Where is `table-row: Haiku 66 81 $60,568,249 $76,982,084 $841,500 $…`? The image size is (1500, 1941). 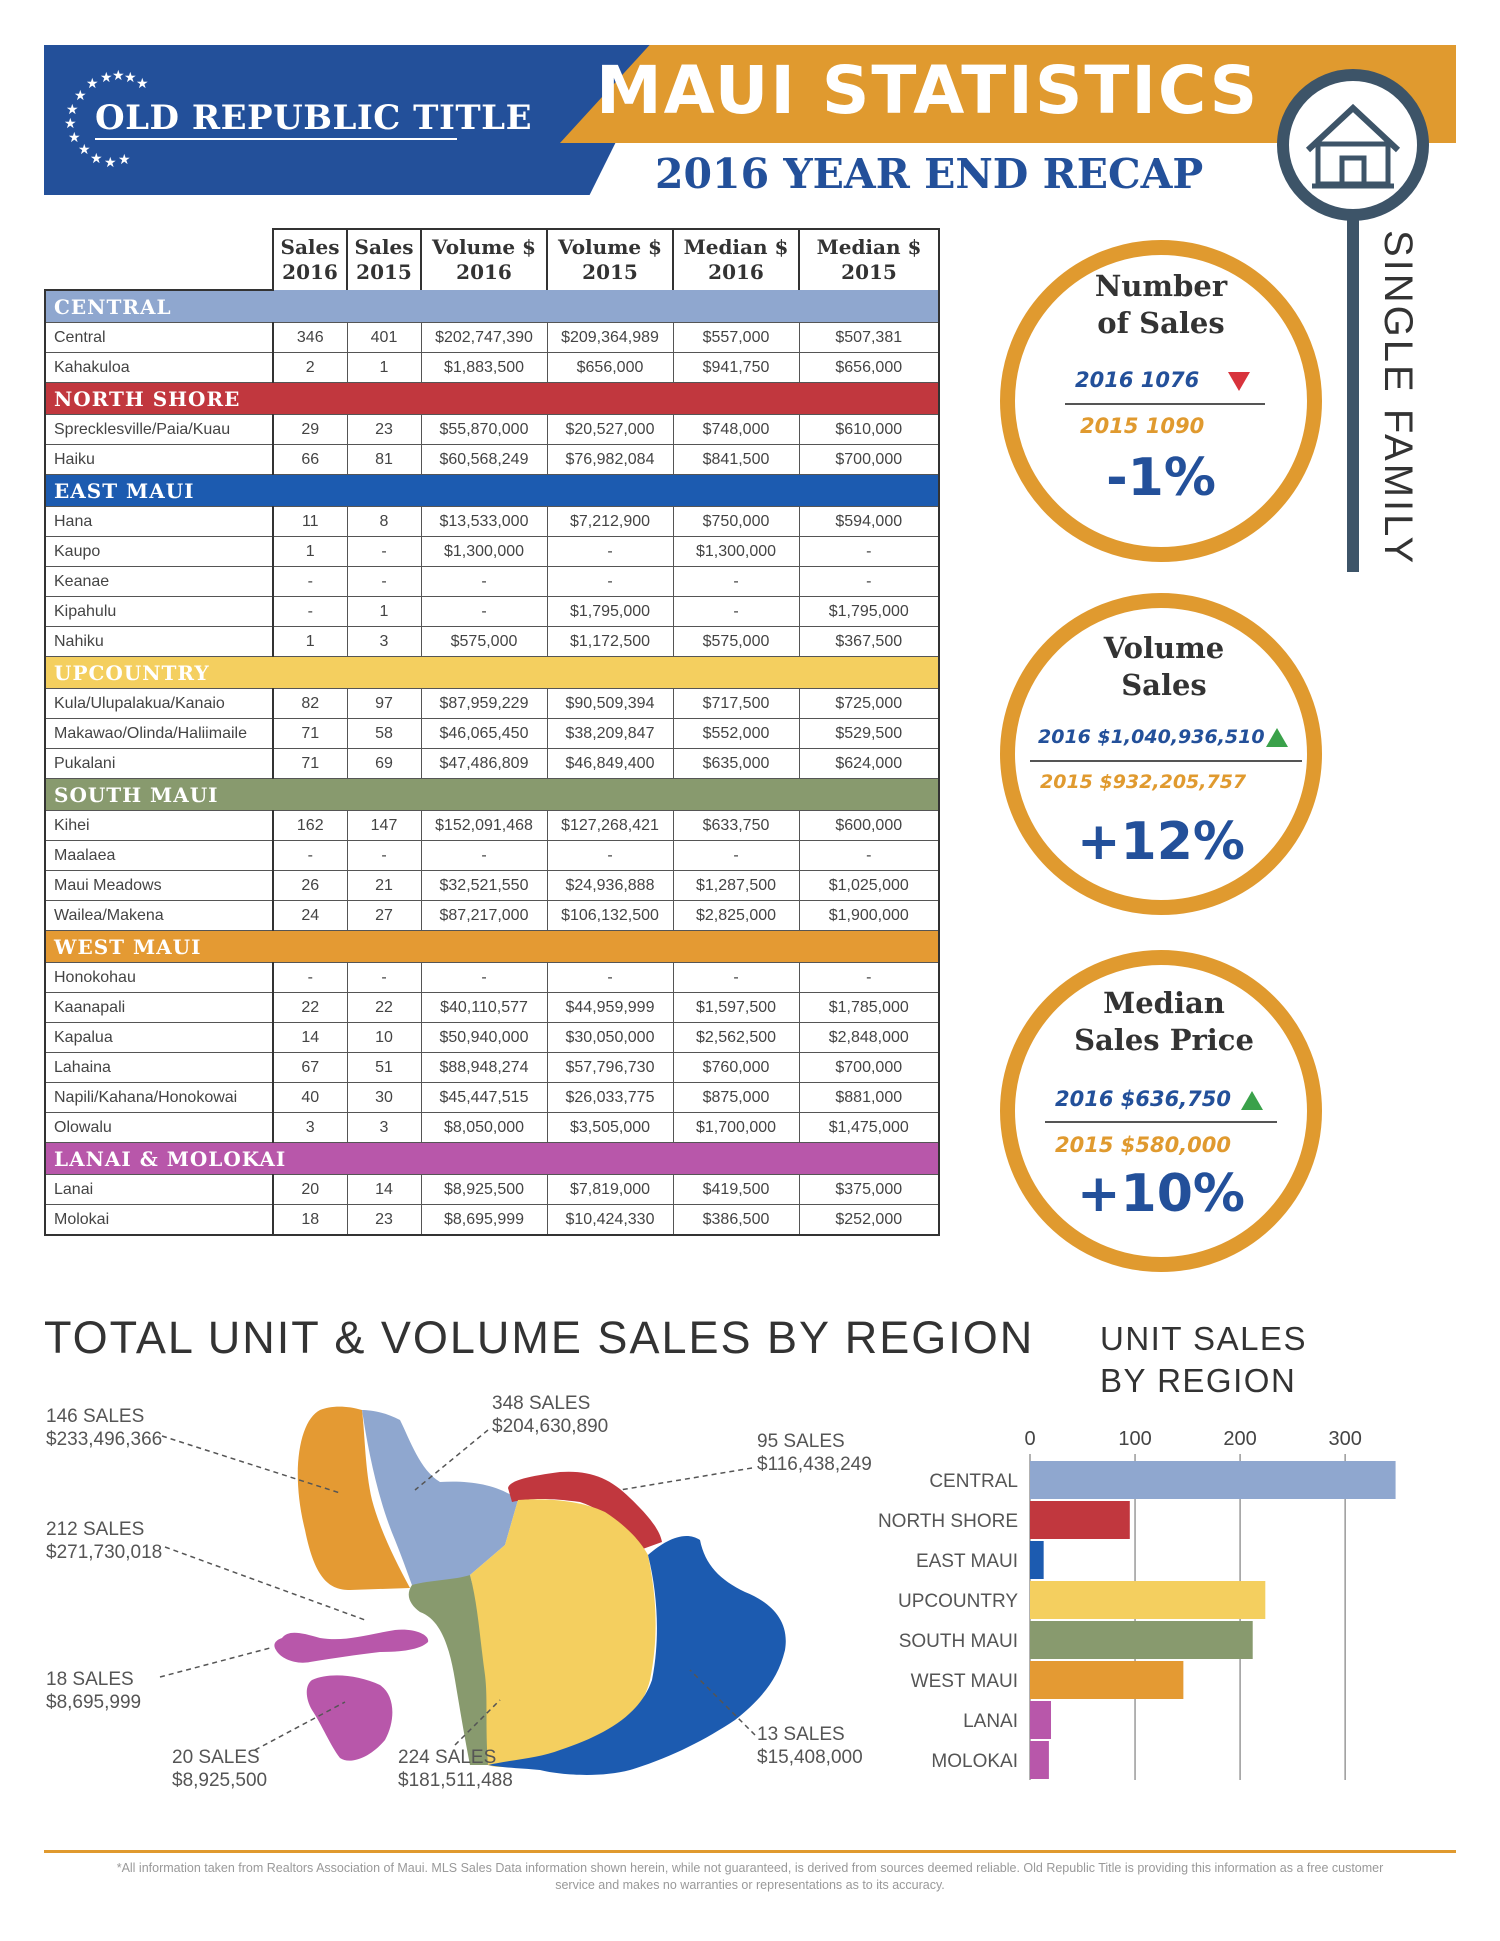 table-row: Haiku 66 81 $60,568,249 $76,982,084 $841,500 $… is located at coordinates (492, 459).